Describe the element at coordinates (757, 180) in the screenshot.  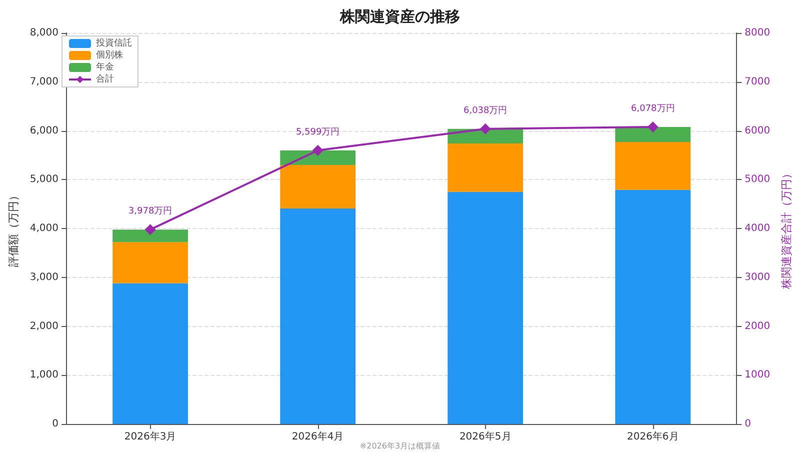
I see `y2-tick-label: 5000` at that location.